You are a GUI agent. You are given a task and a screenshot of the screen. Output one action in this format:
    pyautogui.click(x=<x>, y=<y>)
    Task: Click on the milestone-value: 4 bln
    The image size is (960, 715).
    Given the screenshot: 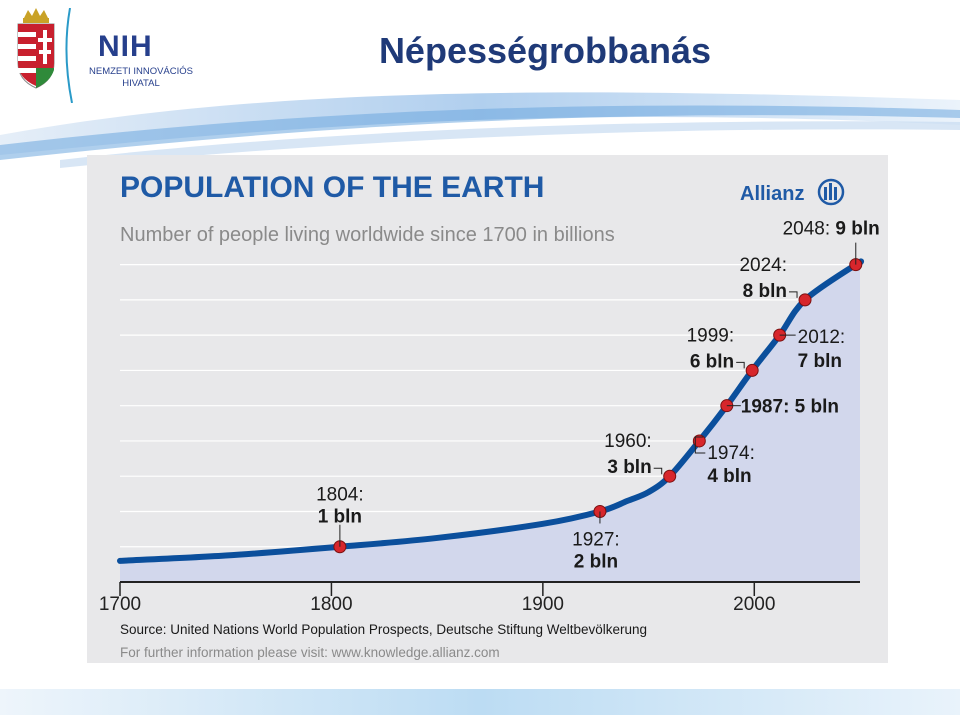 What is the action you would take?
    pyautogui.click(x=729, y=476)
    